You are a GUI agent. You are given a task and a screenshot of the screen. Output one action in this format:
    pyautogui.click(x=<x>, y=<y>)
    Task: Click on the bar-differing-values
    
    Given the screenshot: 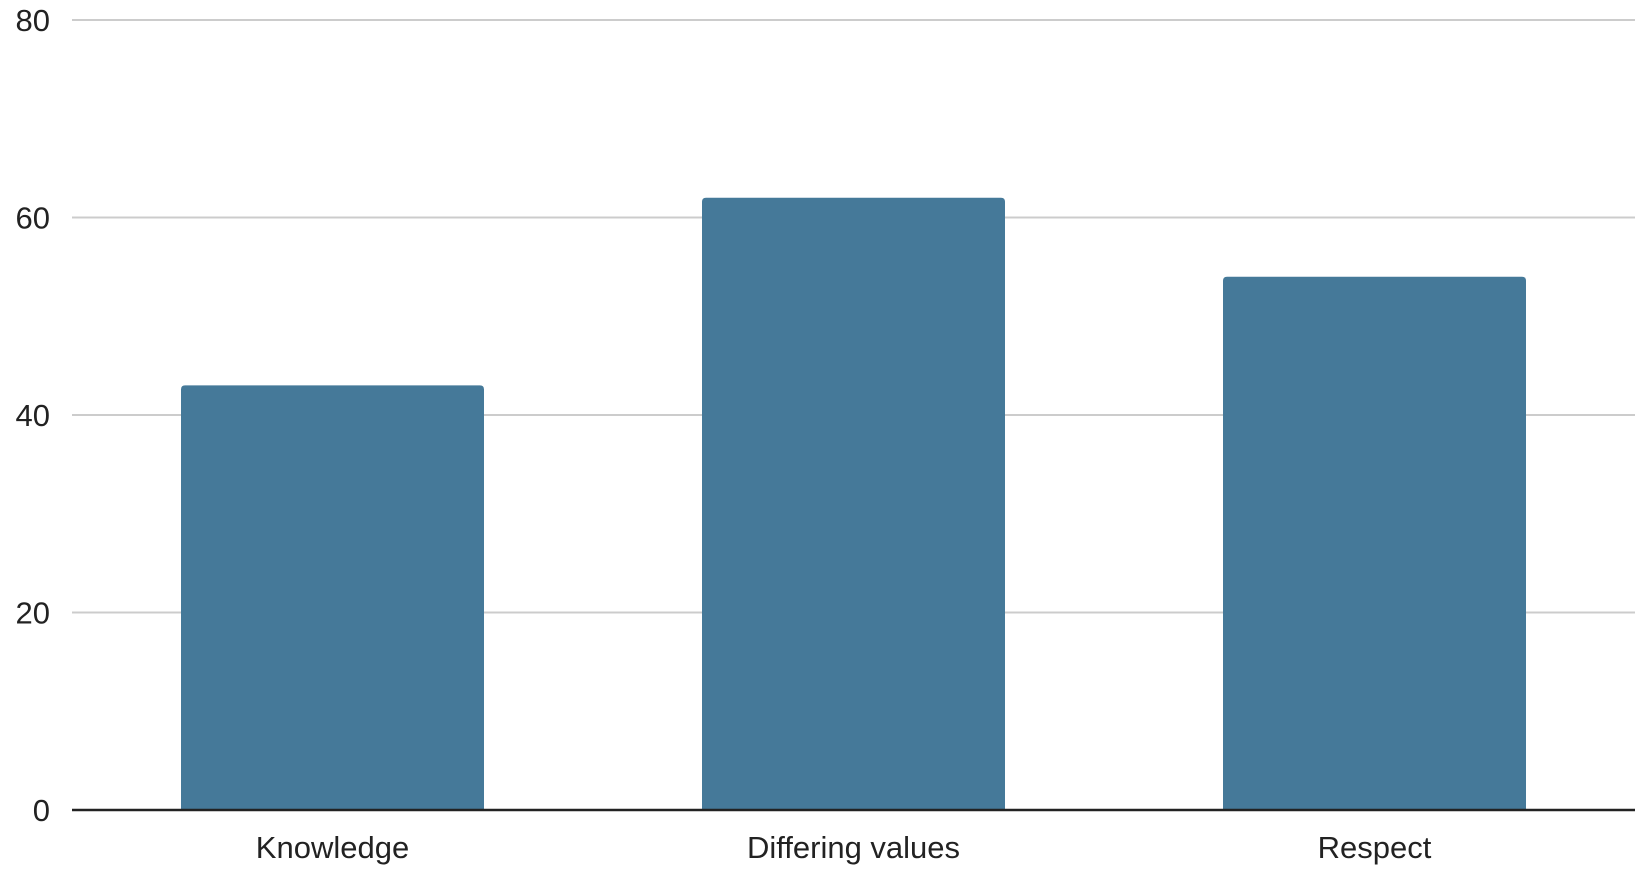 What is the action you would take?
    pyautogui.click(x=853, y=503)
    